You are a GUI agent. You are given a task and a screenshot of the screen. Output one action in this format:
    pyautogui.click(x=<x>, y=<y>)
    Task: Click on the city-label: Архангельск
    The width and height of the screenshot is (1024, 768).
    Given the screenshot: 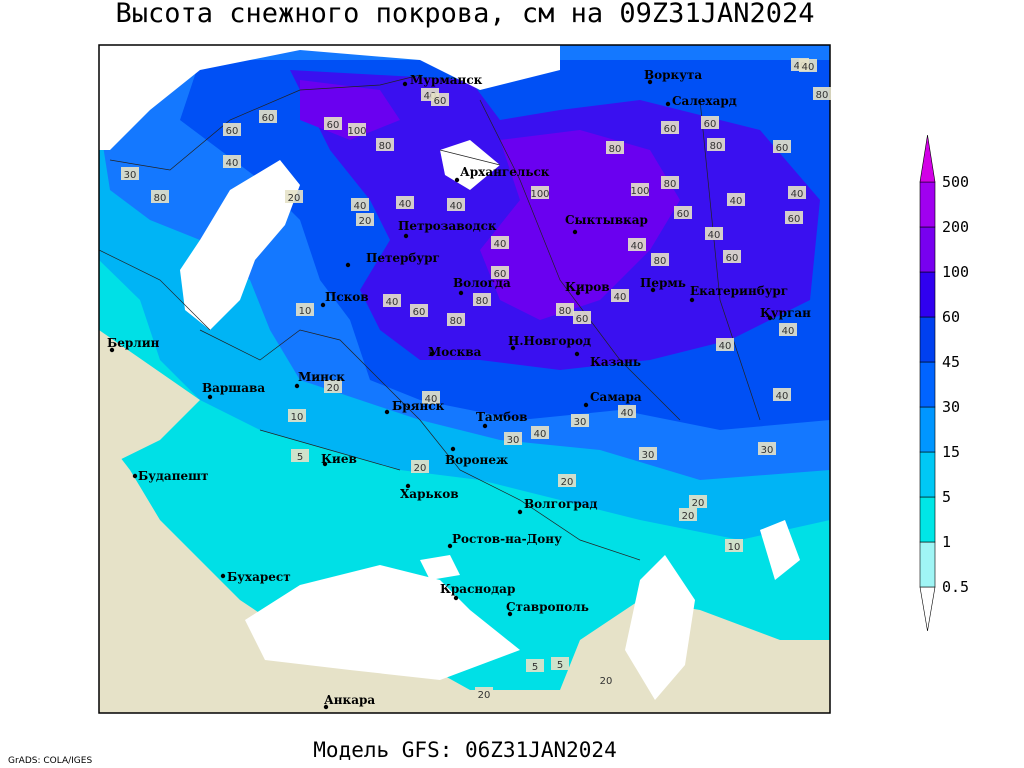 What is the action you would take?
    pyautogui.click(x=505, y=172)
    